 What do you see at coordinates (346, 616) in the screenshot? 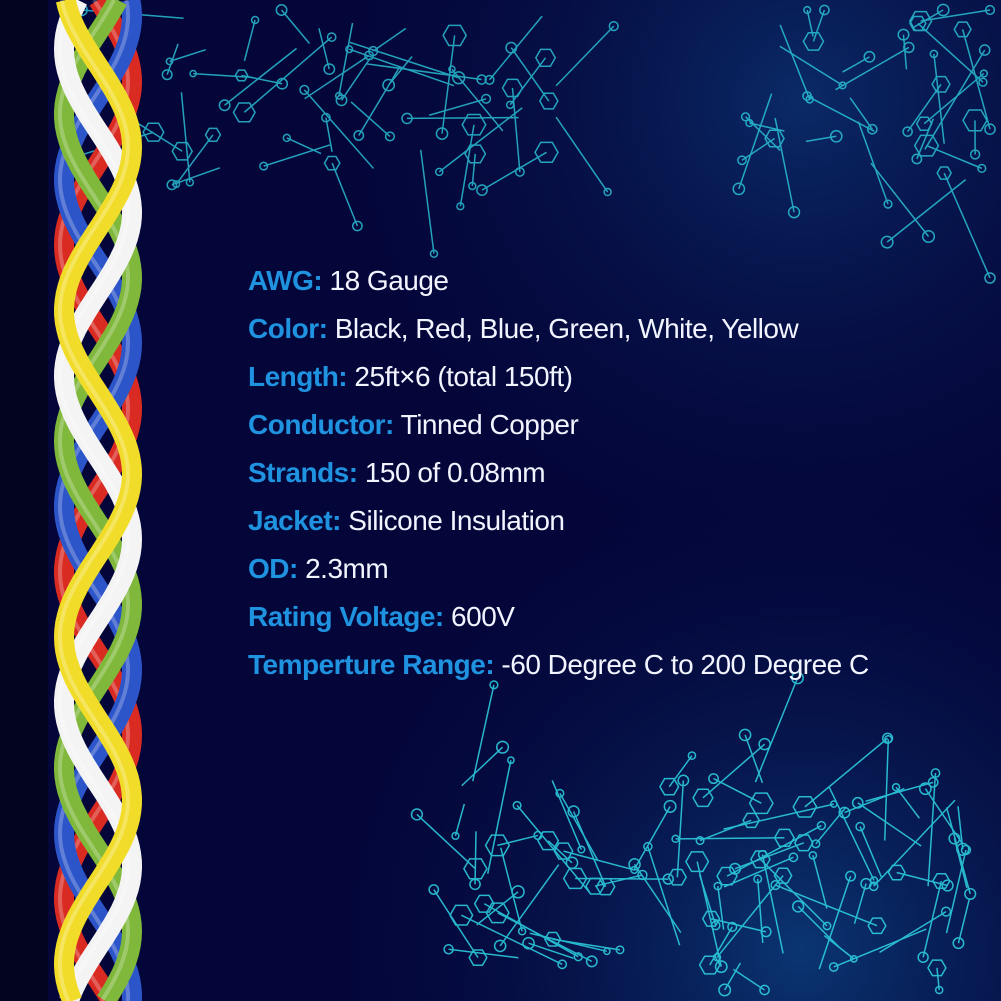
I see `spec-label: Rating Voltage:` at bounding box center [346, 616].